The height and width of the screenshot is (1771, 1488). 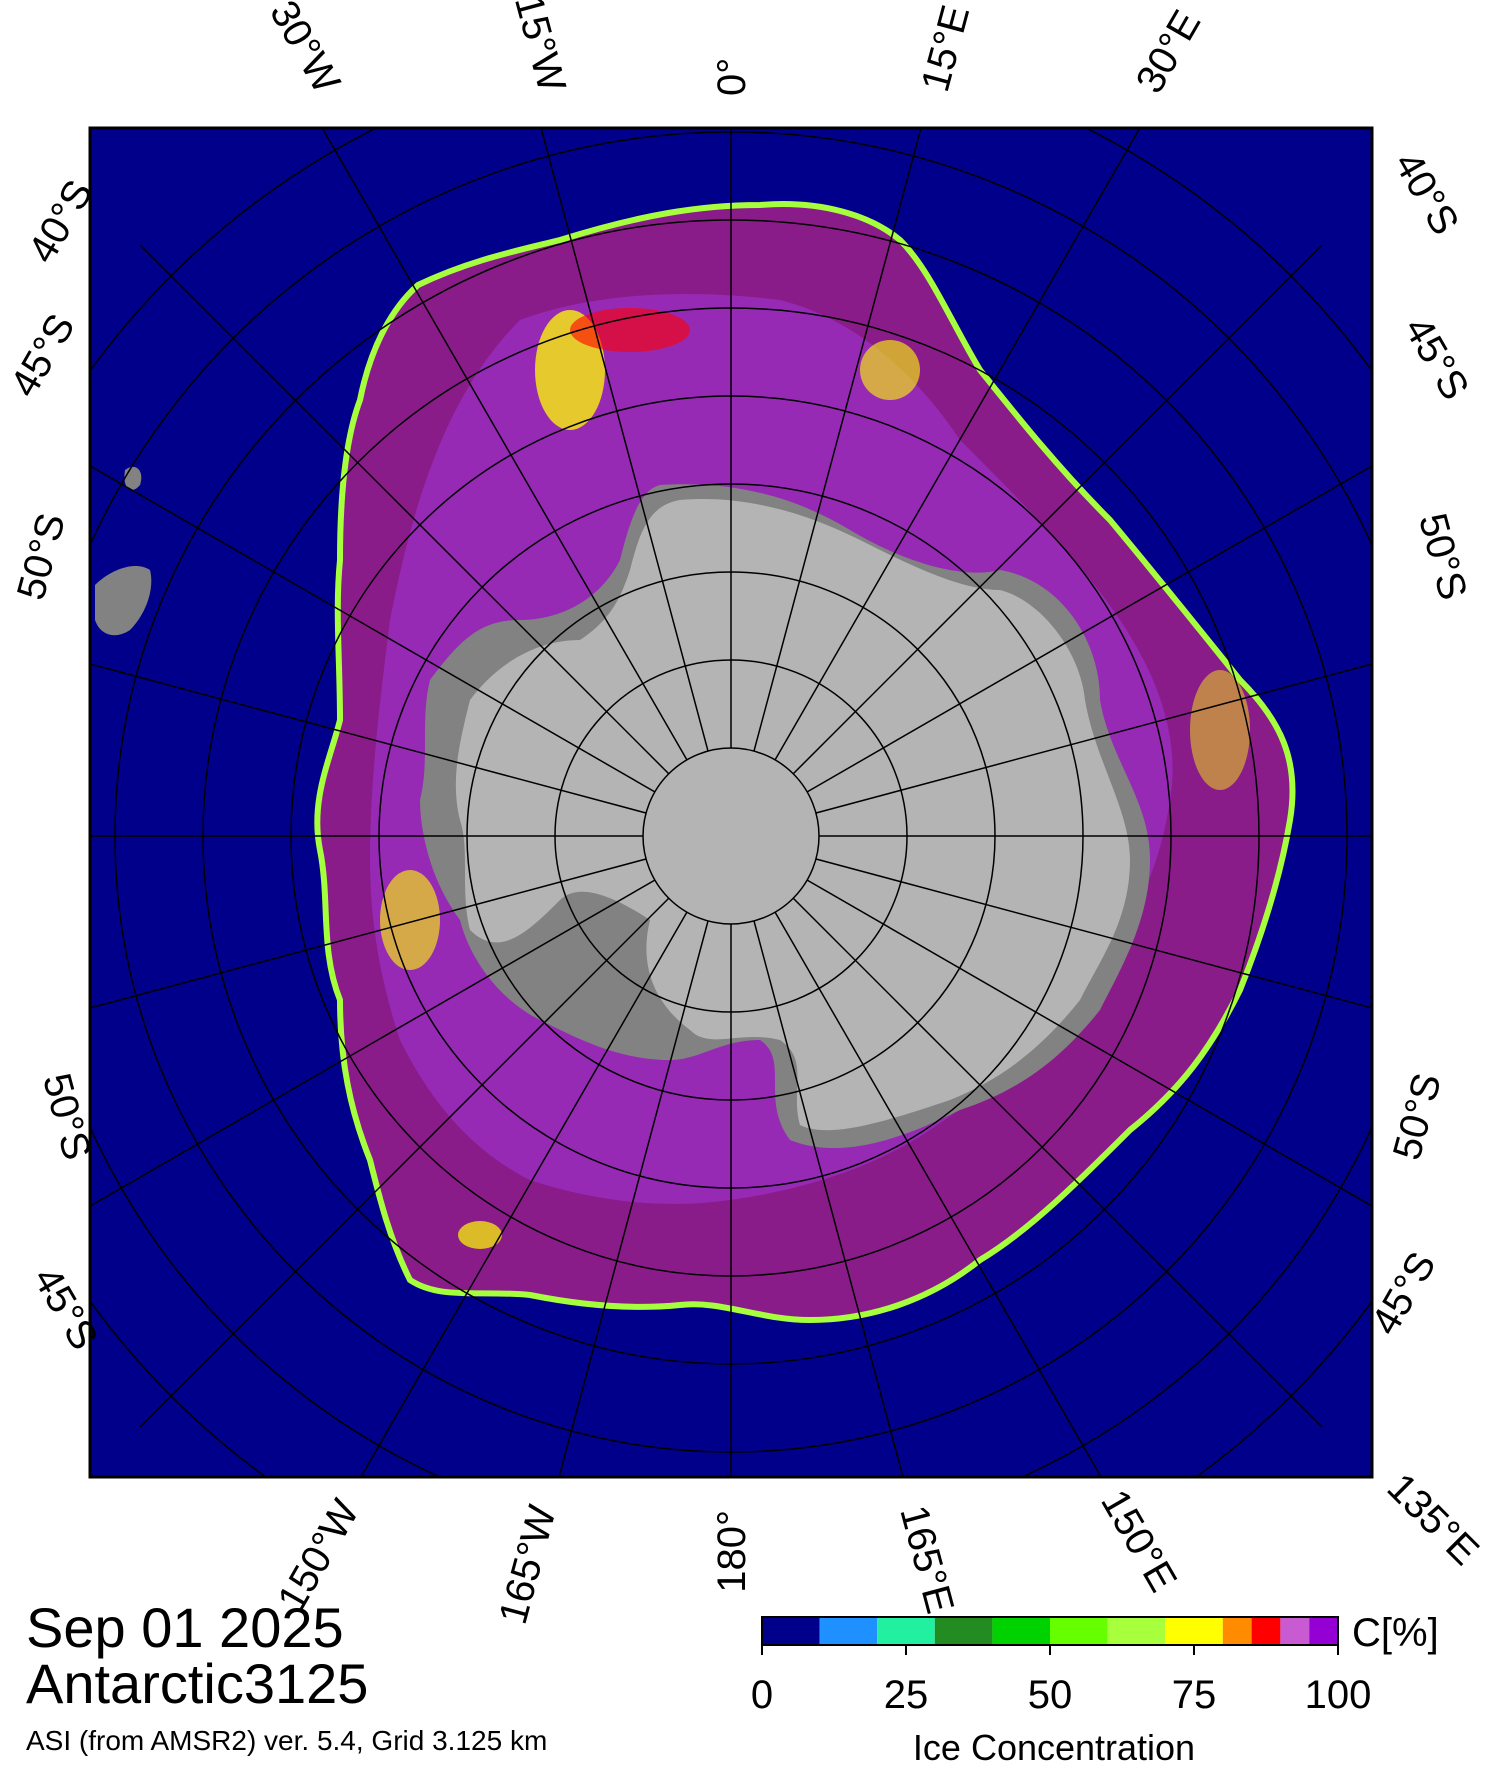 I want to click on colorbar-title: Ice Concentration, so click(x=1054, y=1747).